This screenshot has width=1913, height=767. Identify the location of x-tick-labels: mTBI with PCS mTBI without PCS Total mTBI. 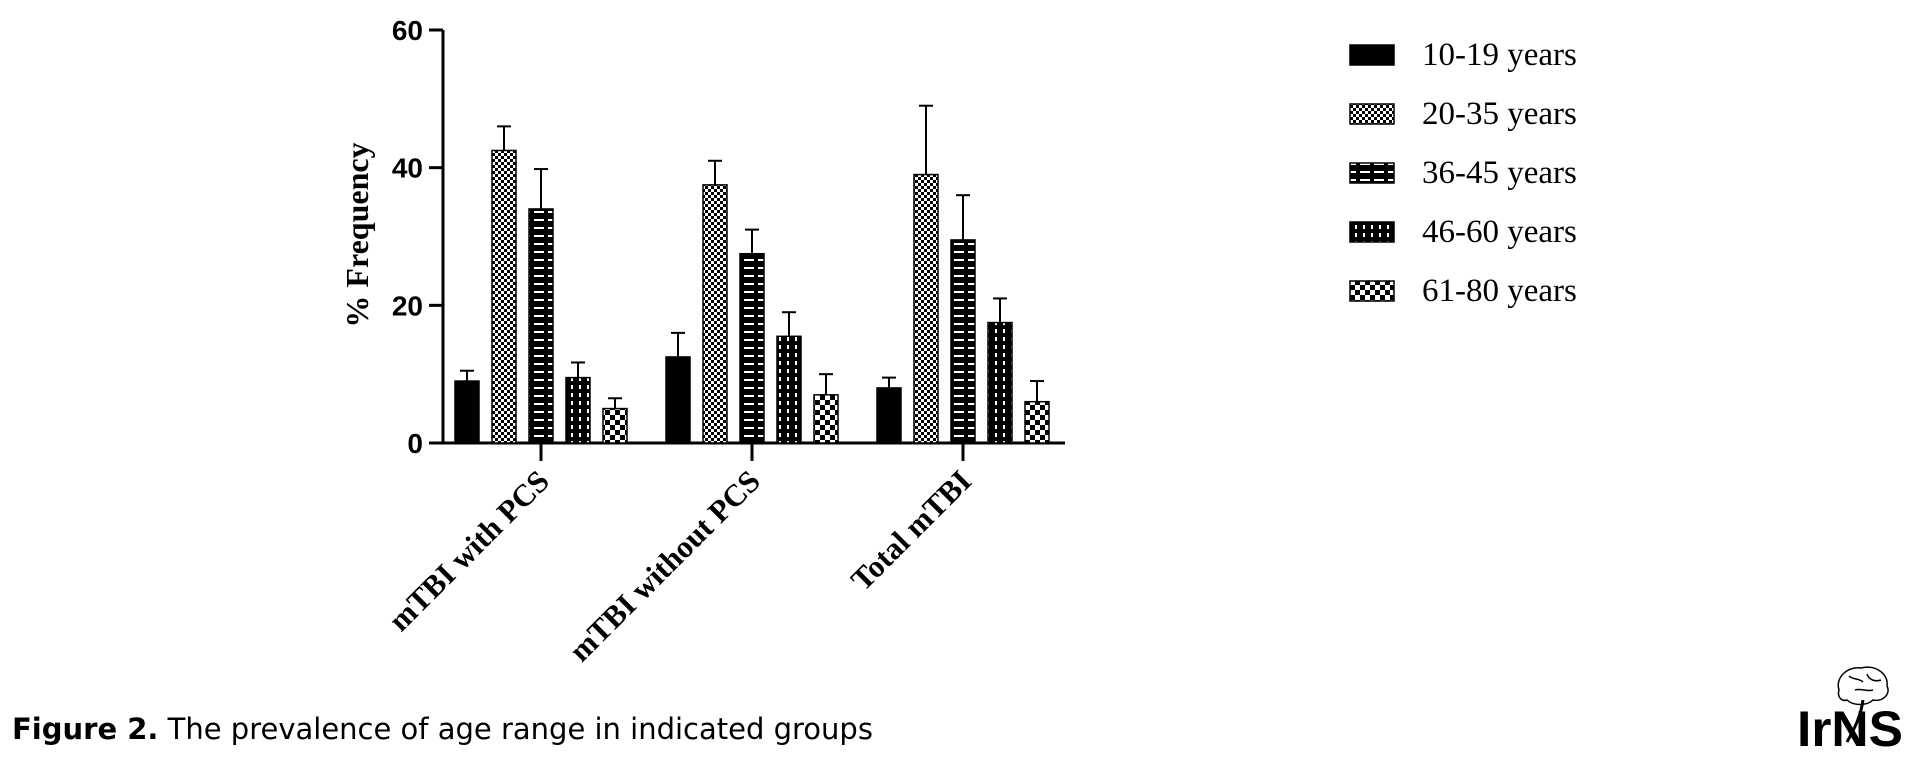
(679, 565).